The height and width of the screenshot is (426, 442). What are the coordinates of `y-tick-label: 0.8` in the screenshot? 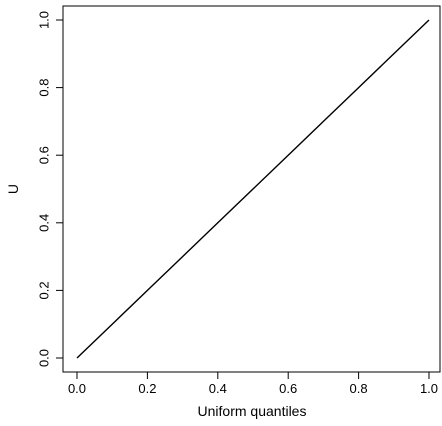 It's located at (43, 88).